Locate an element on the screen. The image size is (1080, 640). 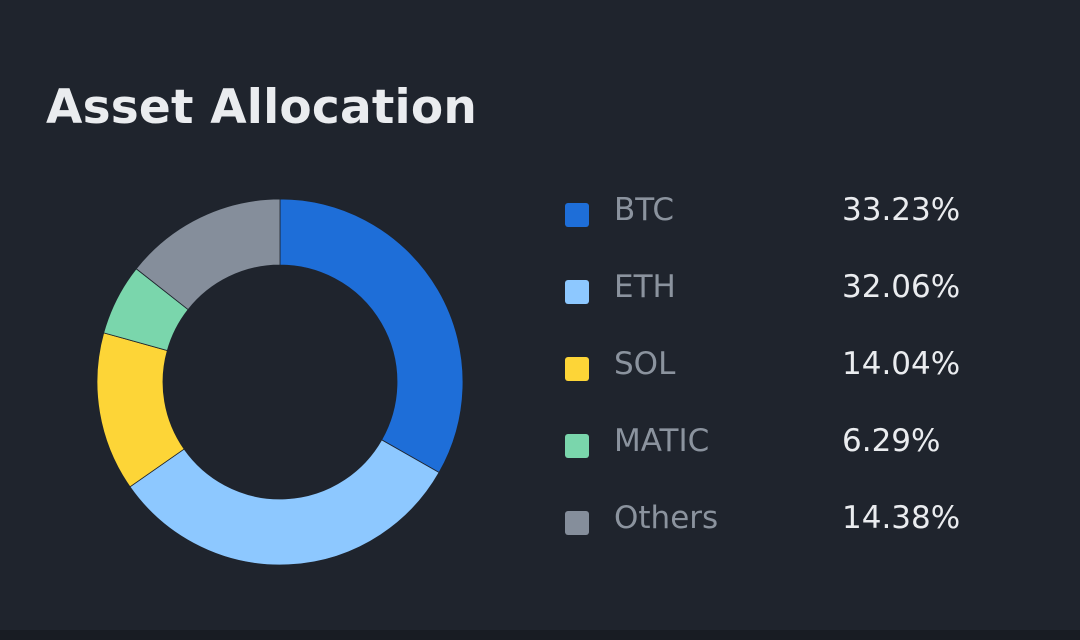
legend-item-eth: ETH 32.06% is located at coordinates (795, 291).